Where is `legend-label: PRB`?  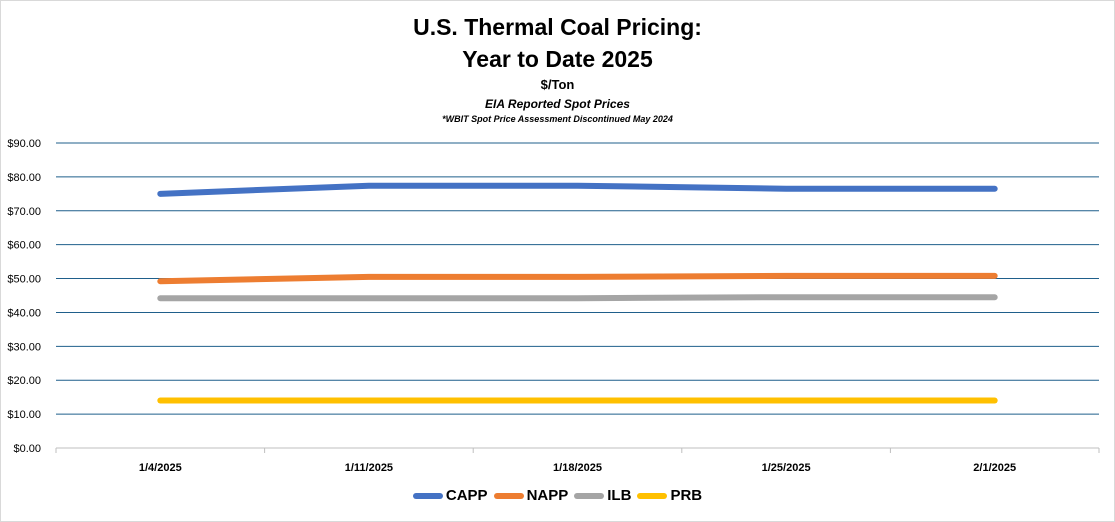
legend-label: PRB is located at coordinates (686, 495).